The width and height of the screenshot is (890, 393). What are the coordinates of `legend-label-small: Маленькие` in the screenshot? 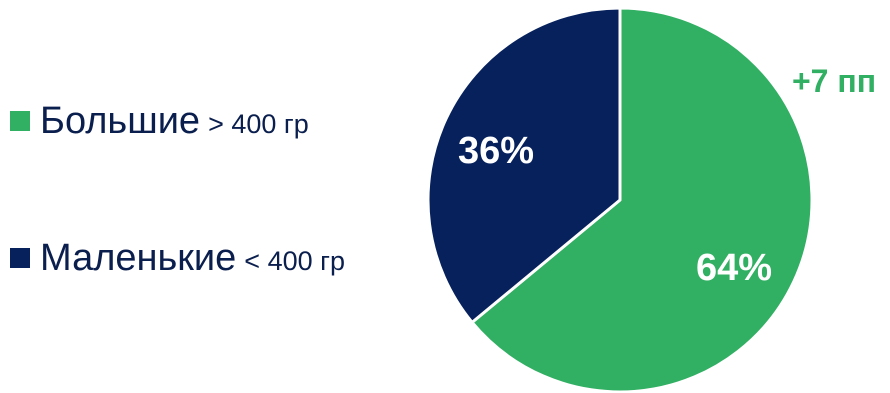 It's located at (138, 258).